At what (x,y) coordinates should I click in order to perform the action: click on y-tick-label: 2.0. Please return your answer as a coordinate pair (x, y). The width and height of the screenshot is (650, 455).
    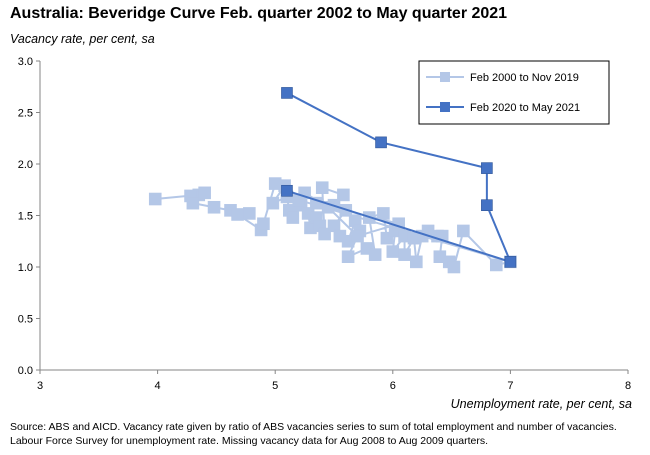
    Looking at the image, I should click on (25, 165).